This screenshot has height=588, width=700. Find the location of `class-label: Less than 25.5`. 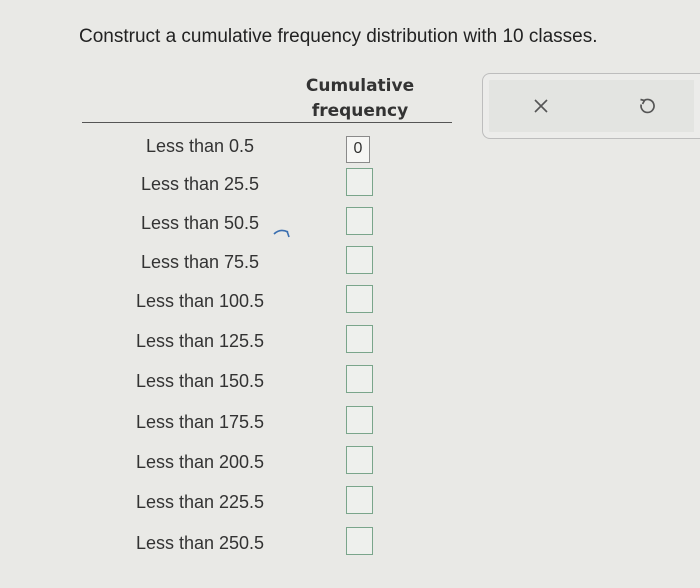

class-label: Less than 25.5 is located at coordinates (200, 184).